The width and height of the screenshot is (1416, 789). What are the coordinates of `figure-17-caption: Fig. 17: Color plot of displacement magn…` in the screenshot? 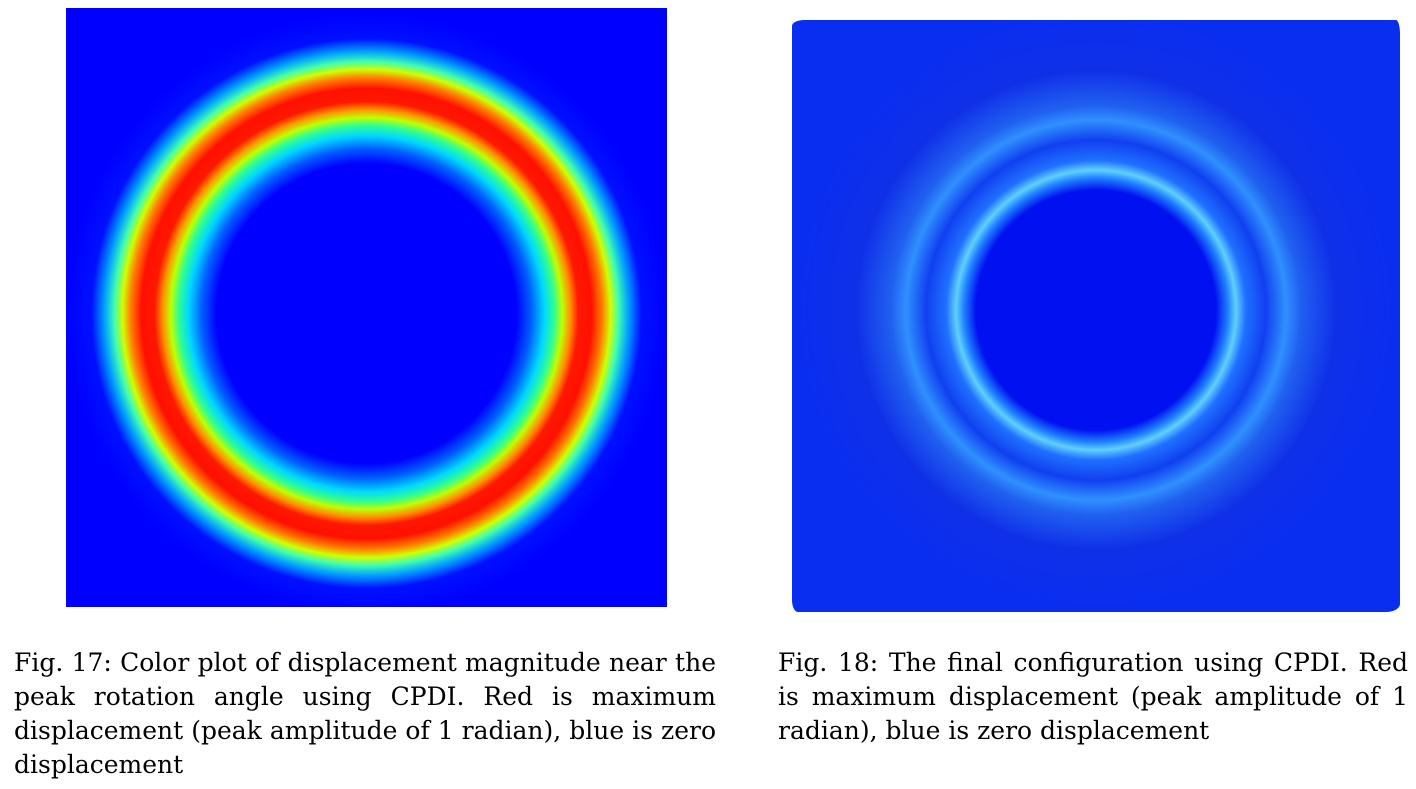 It's located at (365, 713).